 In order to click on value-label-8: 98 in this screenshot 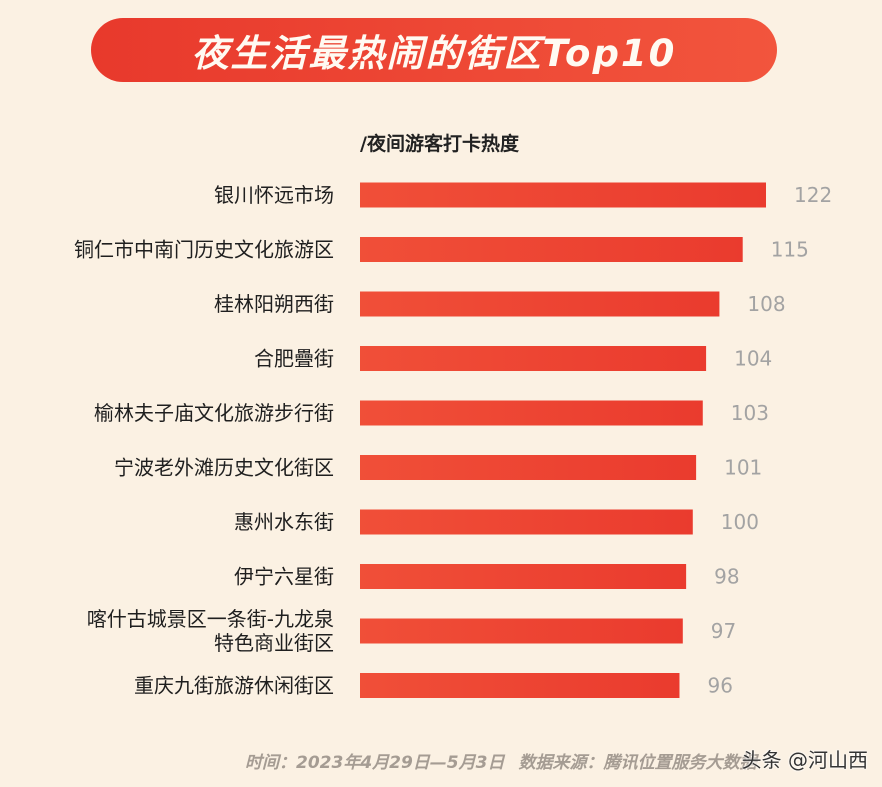, I will do `click(726, 577)`.